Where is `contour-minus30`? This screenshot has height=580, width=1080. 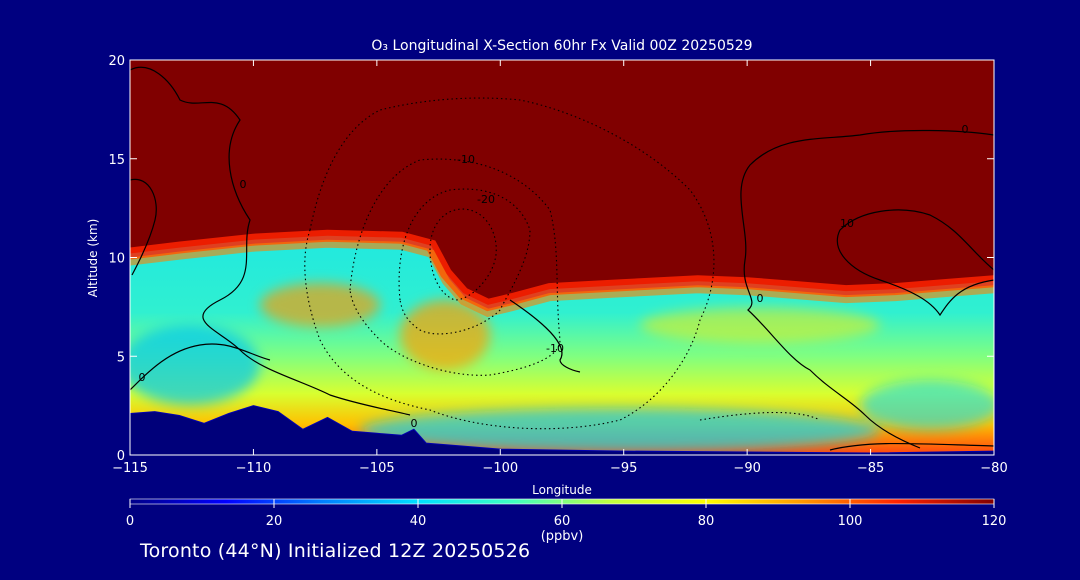
contour-minus30 is located at coordinates (463, 254).